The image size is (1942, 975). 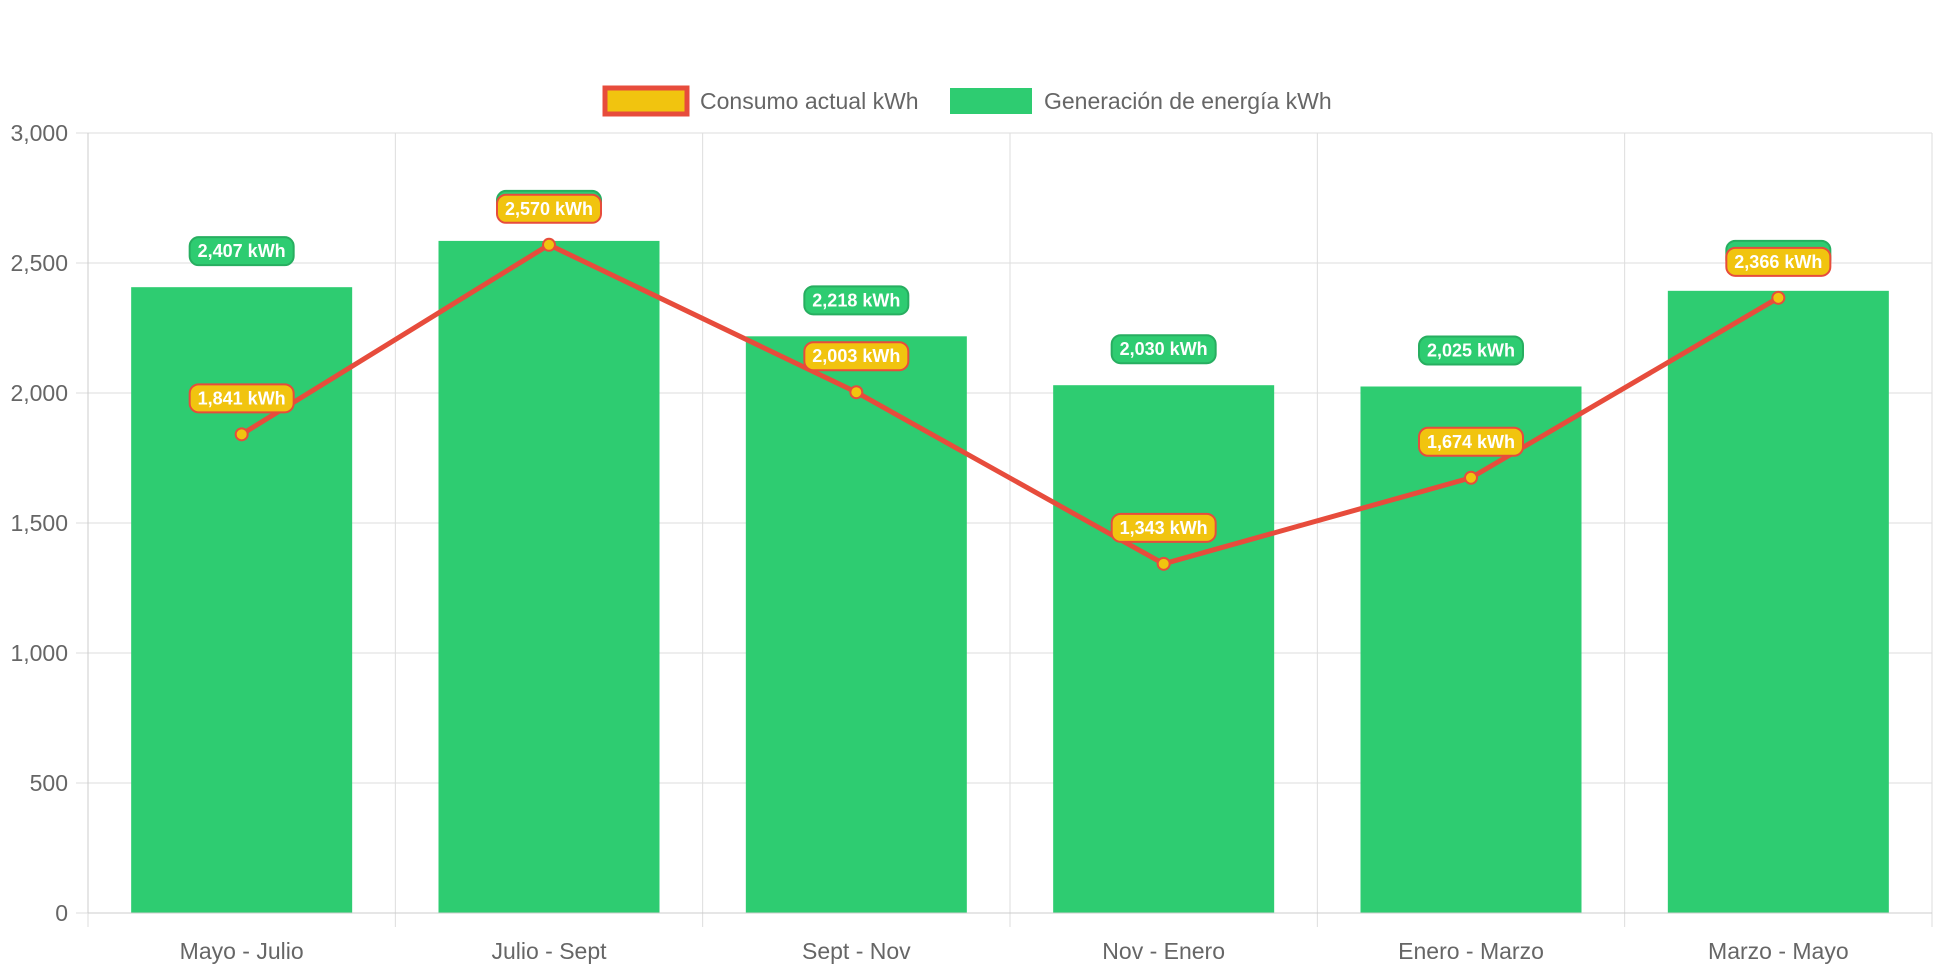 I want to click on generation-value-label-text: 2,025 kWh, so click(x=1471, y=351).